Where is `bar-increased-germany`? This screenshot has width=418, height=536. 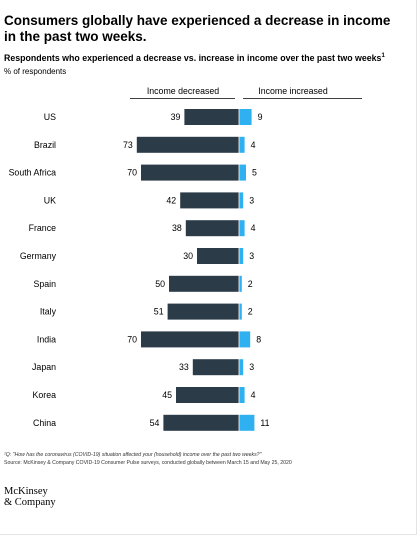
bar-increased-germany is located at coordinates (241, 256).